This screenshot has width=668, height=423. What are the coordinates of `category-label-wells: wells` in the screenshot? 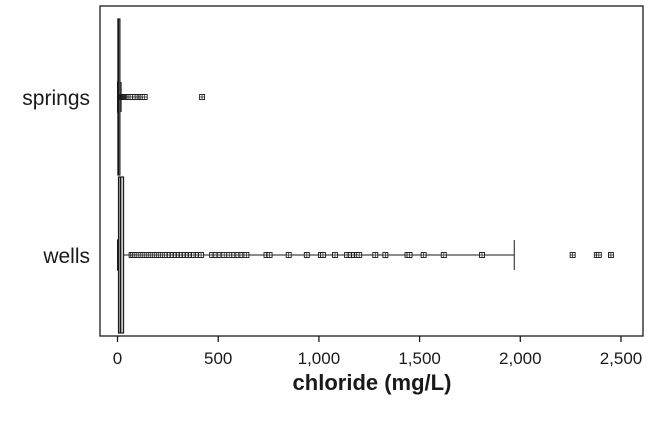 It's located at (66, 256).